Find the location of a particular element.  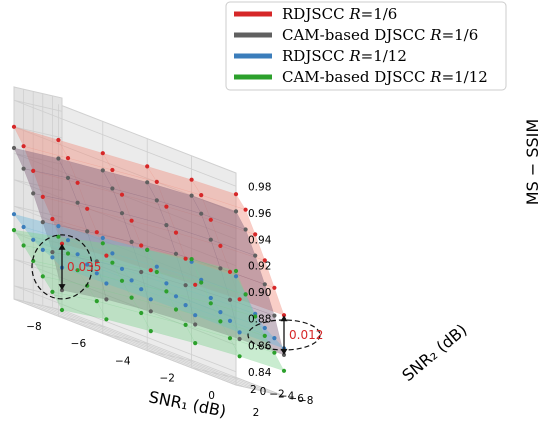

z-tick-label: 0.98 is located at coordinates (259, 187).